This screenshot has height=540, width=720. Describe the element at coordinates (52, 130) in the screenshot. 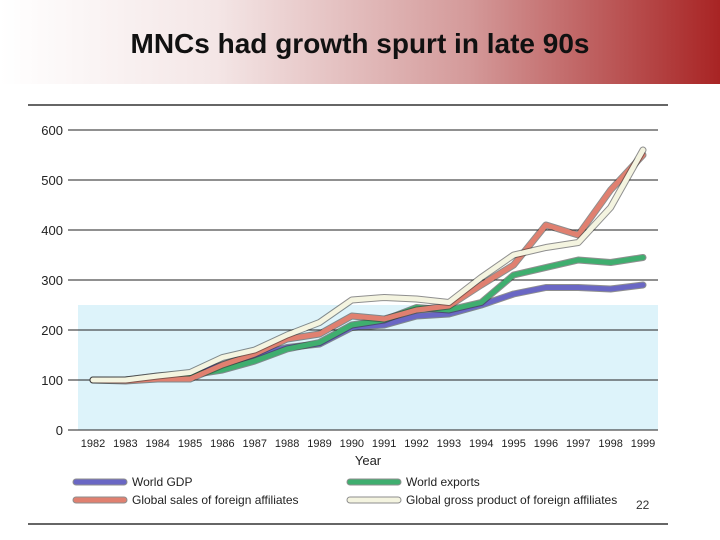

I see `y-tick-label: 600` at that location.